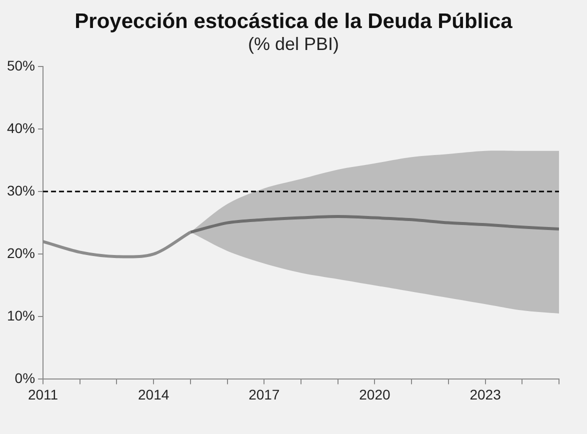  What do you see at coordinates (21, 128) in the screenshot?
I see `y-tick-label: 40%` at bounding box center [21, 128].